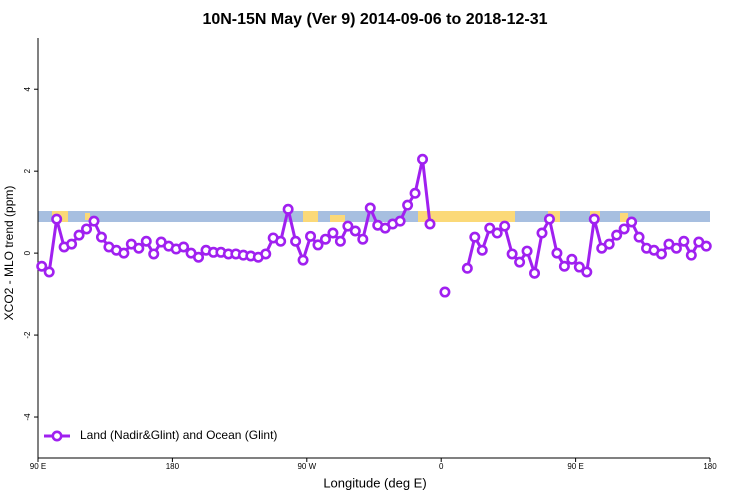  What do you see at coordinates (306, 466) in the screenshot?
I see `x-tick-label: 90 W` at bounding box center [306, 466].